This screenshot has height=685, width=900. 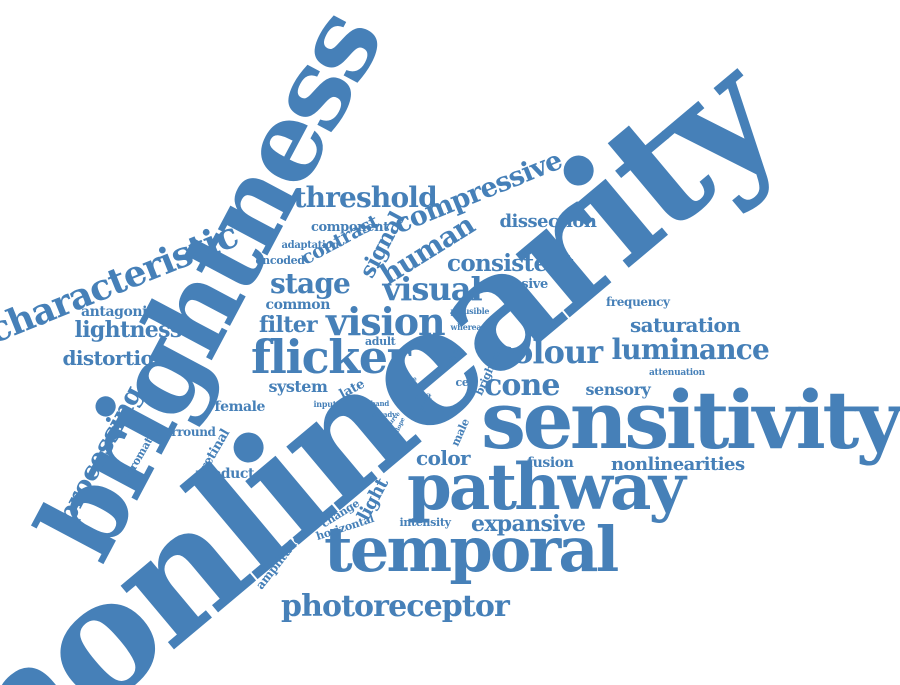 What do you see at coordinates (685, 325) in the screenshot?
I see `word-saturation: saturation` at bounding box center [685, 325].